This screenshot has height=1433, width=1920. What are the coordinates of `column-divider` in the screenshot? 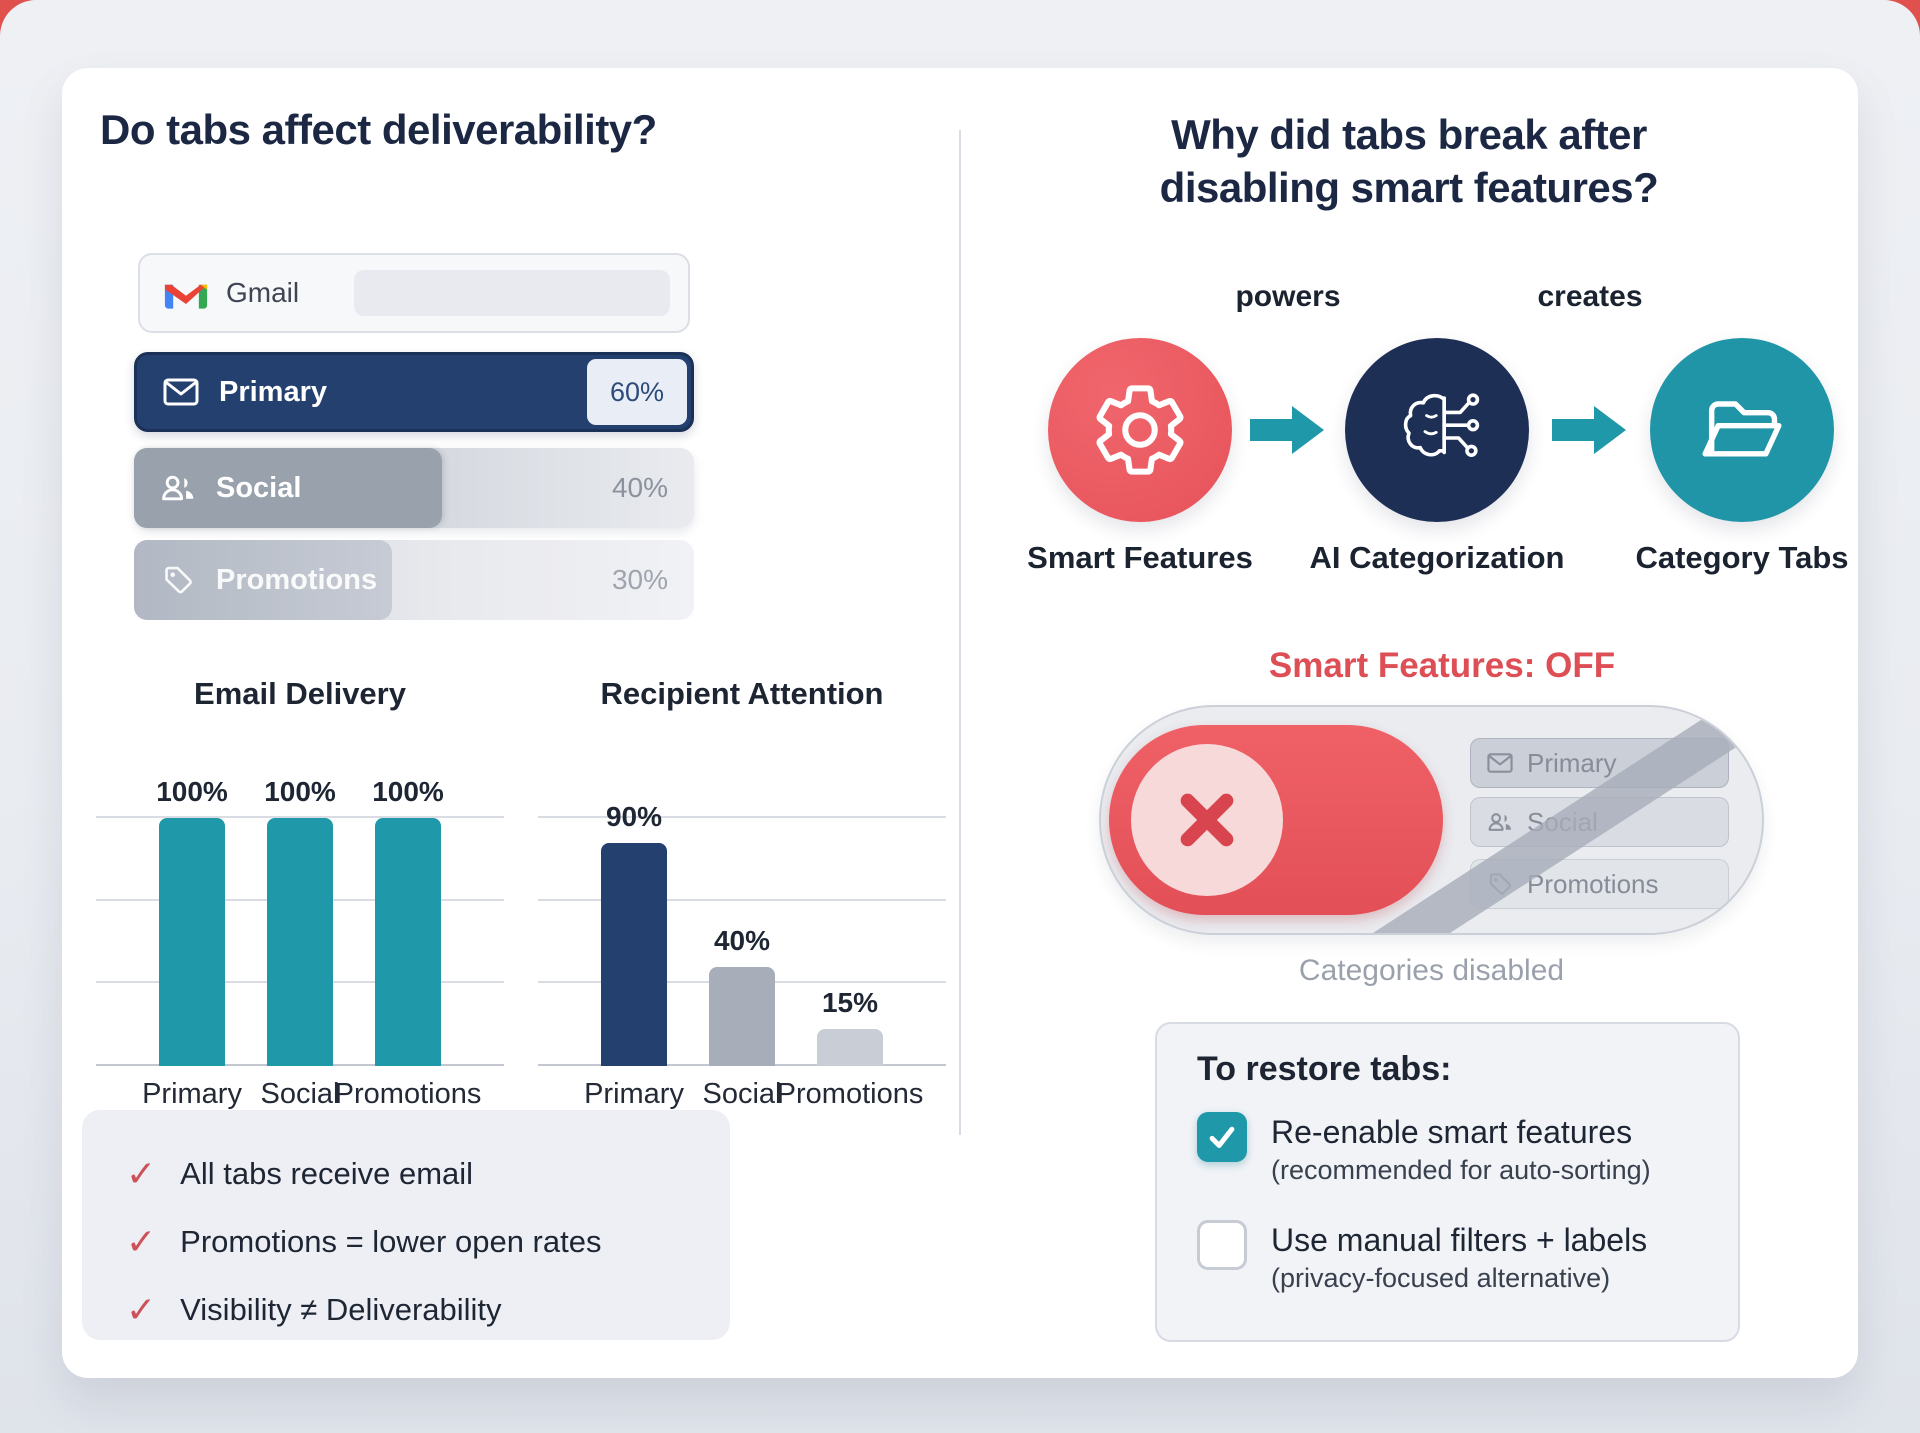 It's located at (960, 632).